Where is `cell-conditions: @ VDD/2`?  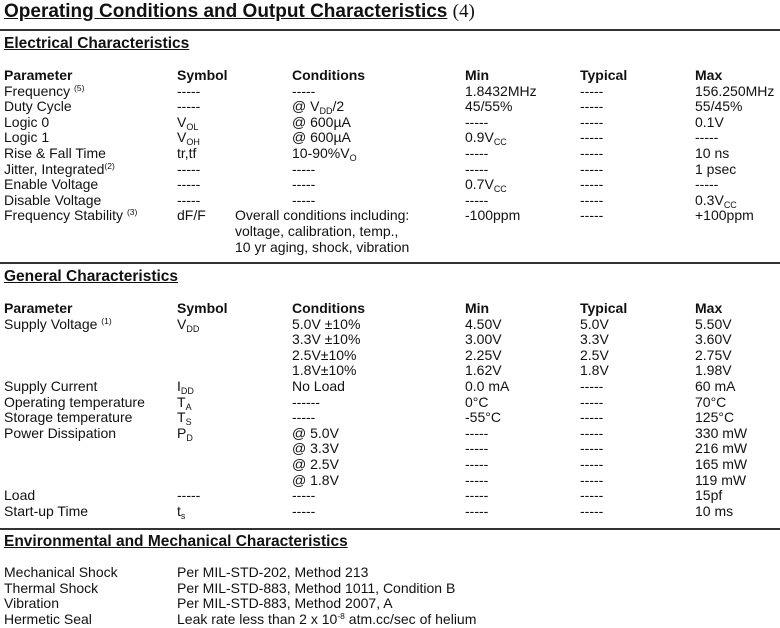
cell-conditions: @ VDD/2 is located at coordinates (318, 107).